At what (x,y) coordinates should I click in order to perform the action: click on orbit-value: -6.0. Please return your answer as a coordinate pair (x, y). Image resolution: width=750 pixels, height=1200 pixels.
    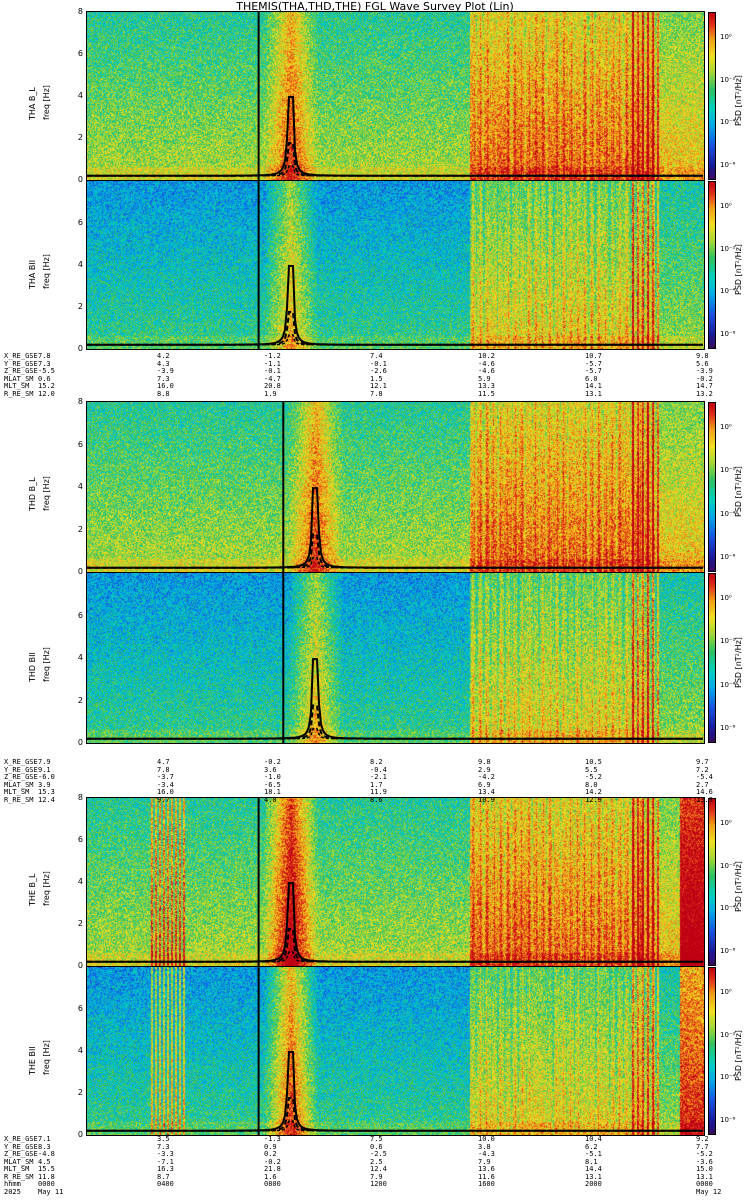
    Looking at the image, I should click on (46, 777).